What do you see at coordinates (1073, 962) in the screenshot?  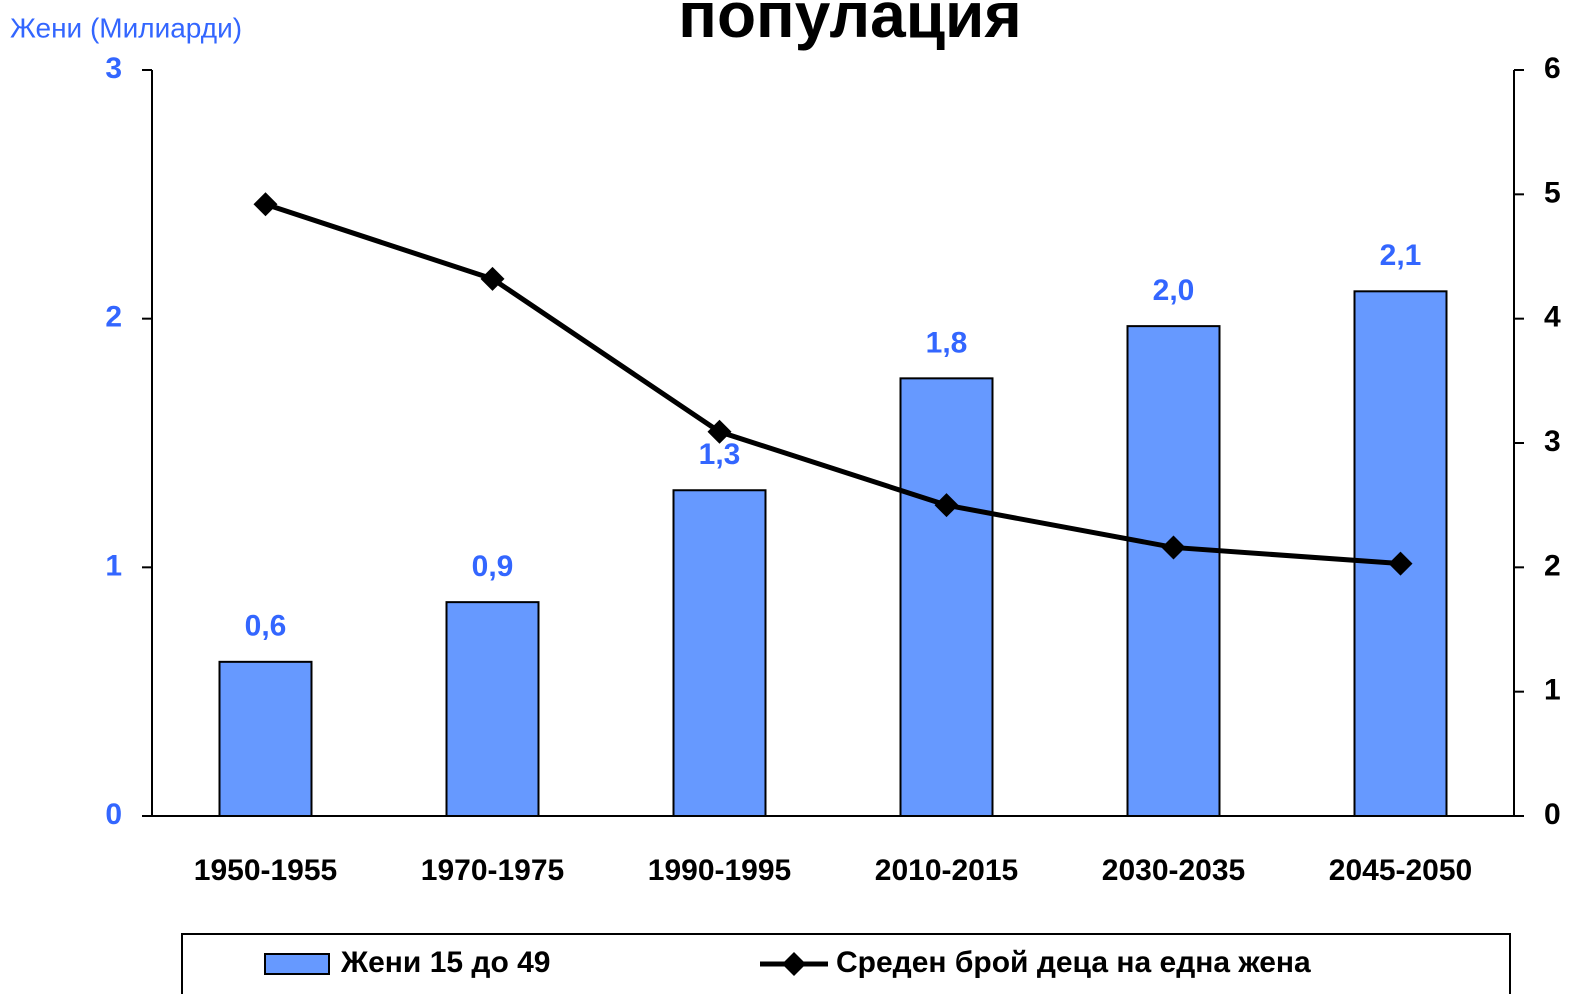 I see `legend-label: Среден брой деца на една жена` at bounding box center [1073, 962].